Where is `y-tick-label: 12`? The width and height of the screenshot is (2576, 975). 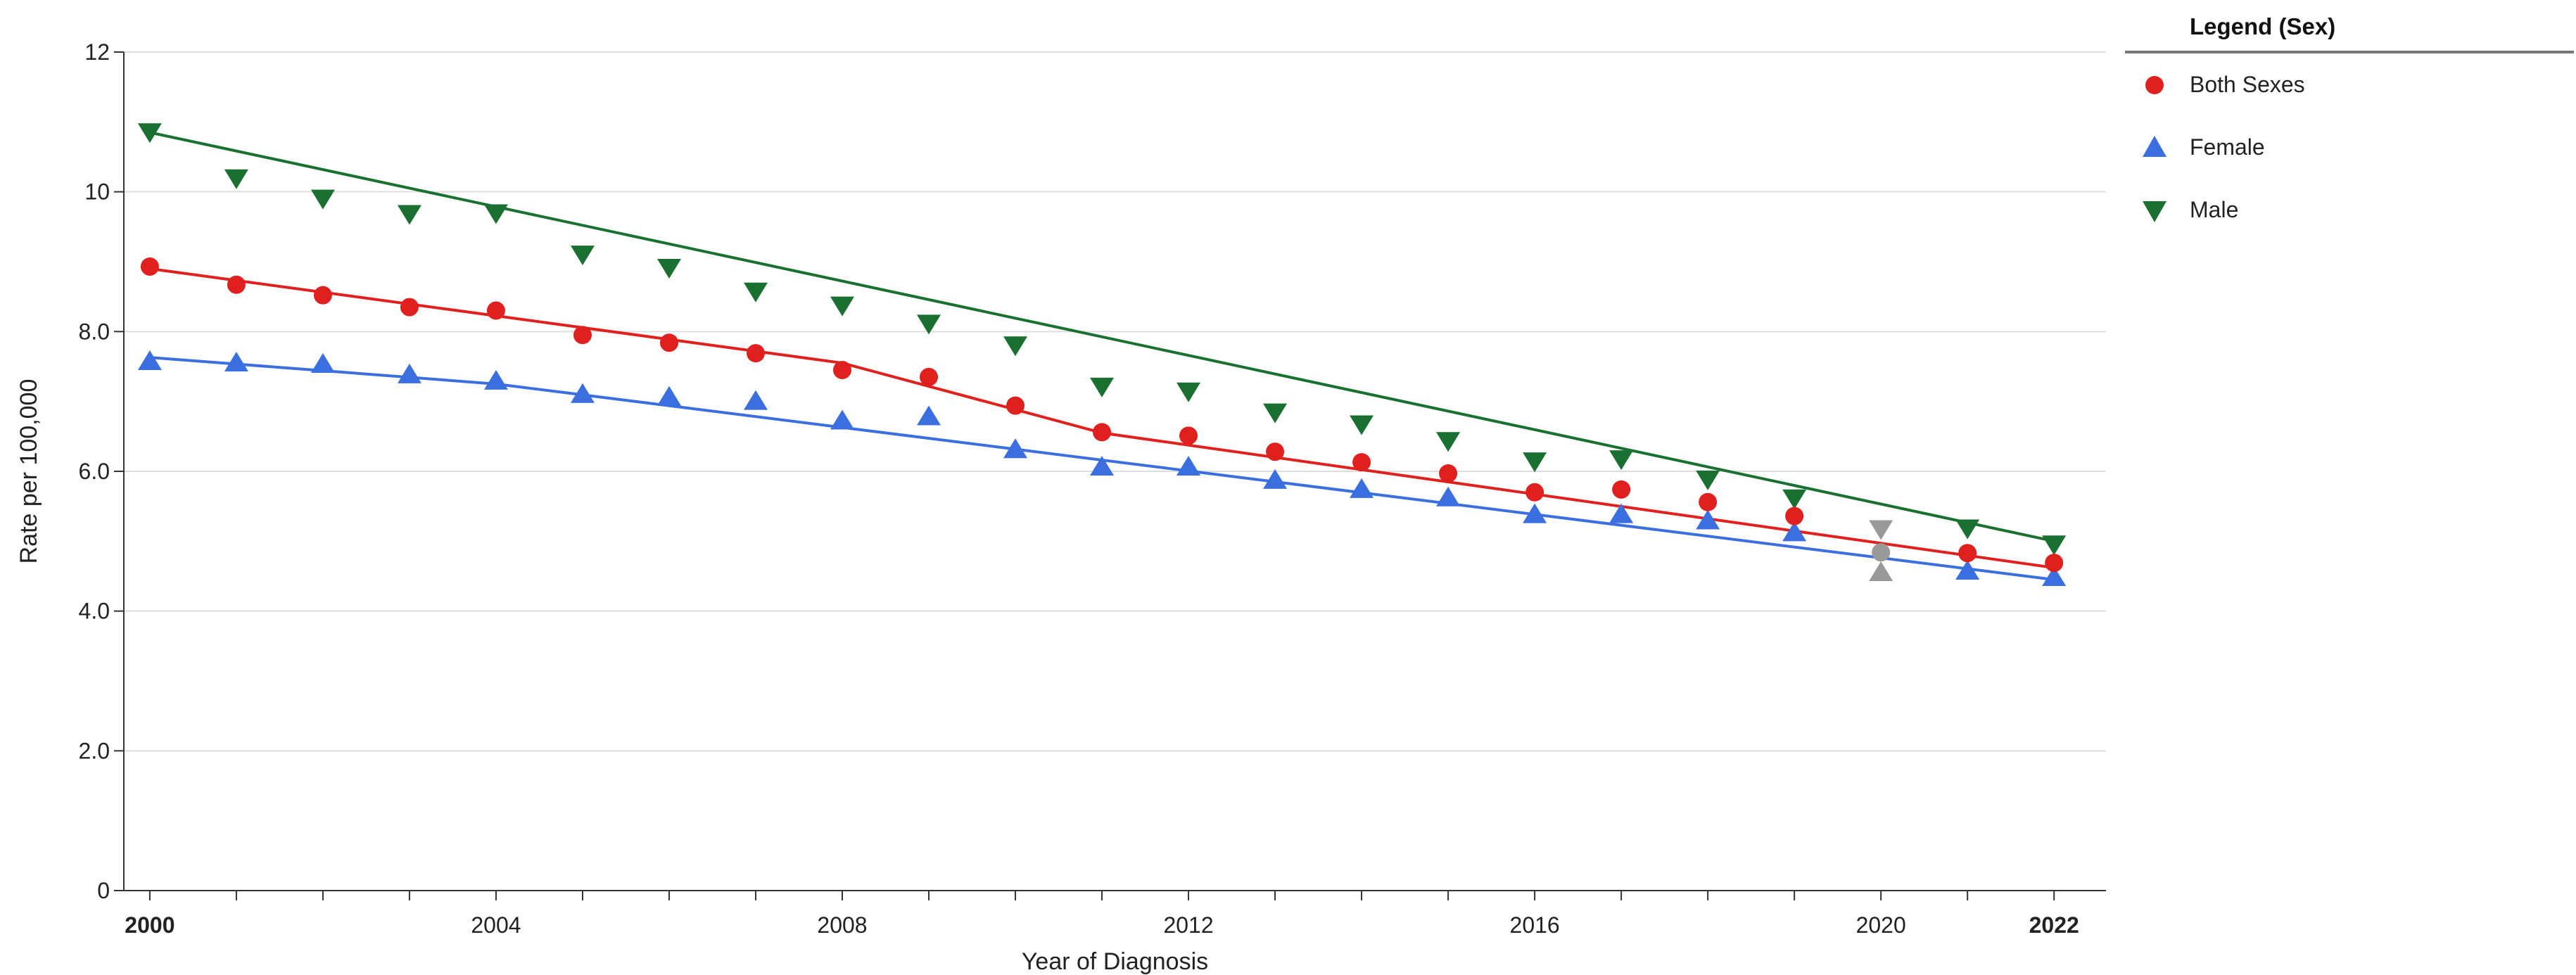
y-tick-label: 12 is located at coordinates (97, 52).